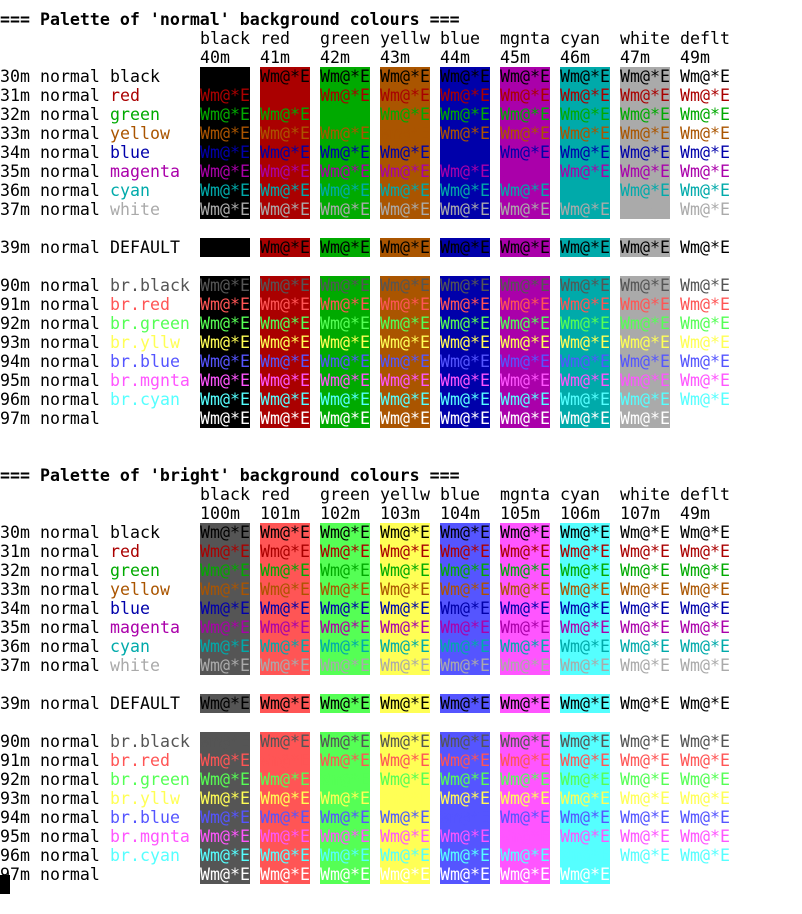  What do you see at coordinates (405, 38) in the screenshot?
I see `column-header-name: yellw` at bounding box center [405, 38].